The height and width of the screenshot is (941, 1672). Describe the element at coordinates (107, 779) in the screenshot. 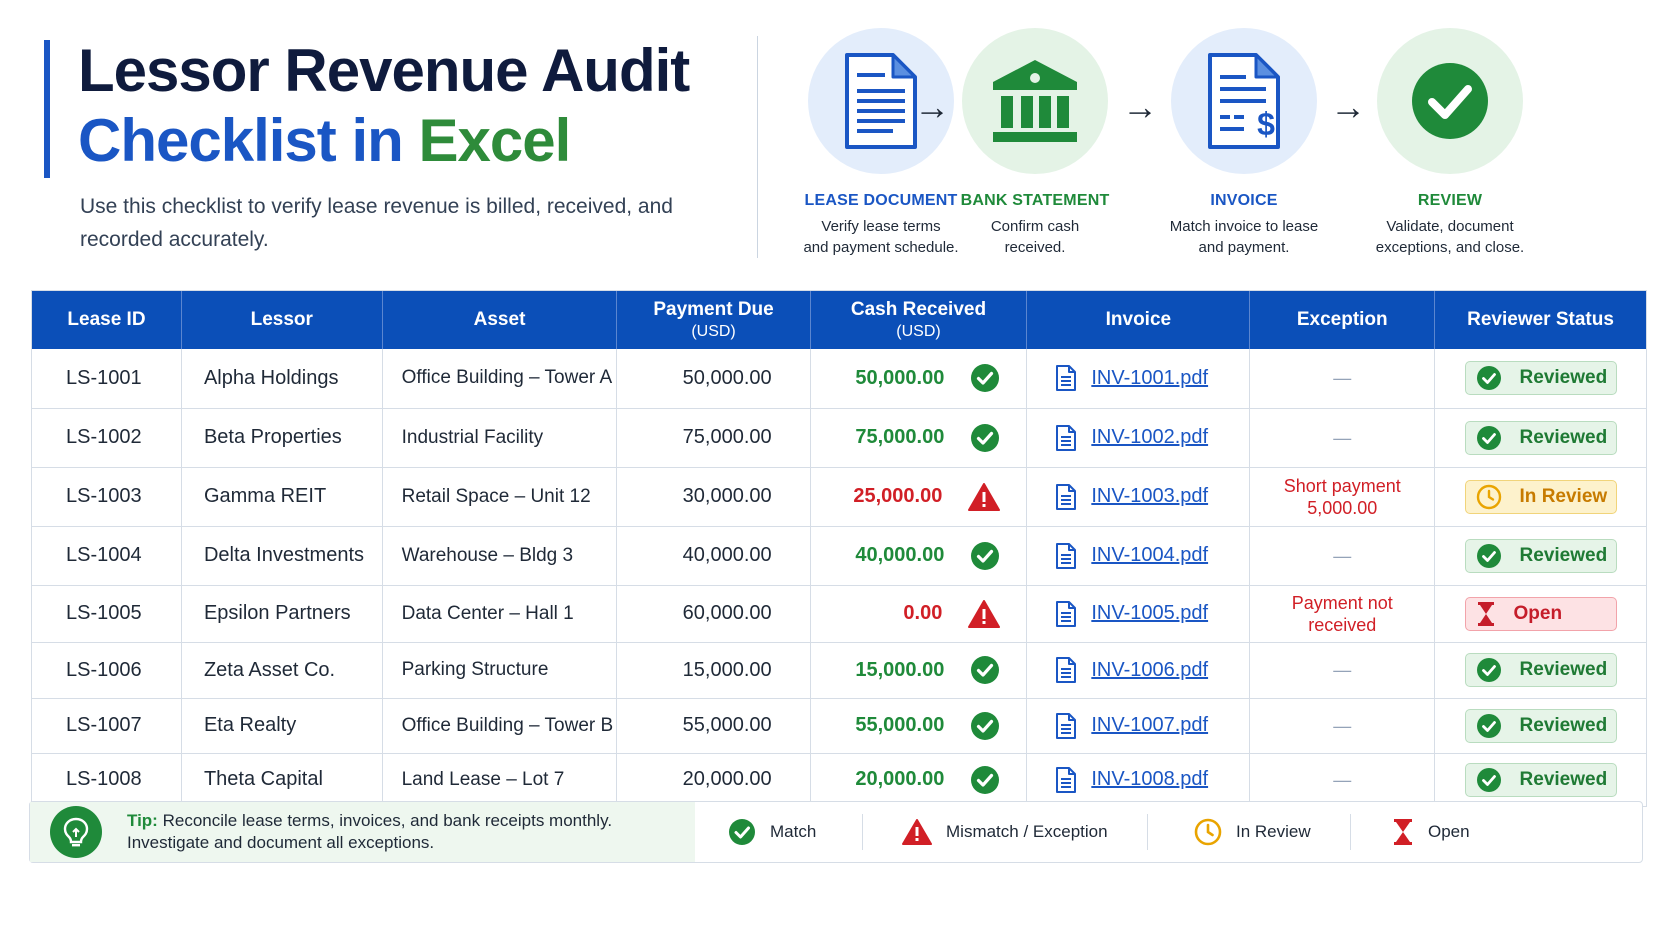

I see `cell-lease-id: LS-1008` at that location.